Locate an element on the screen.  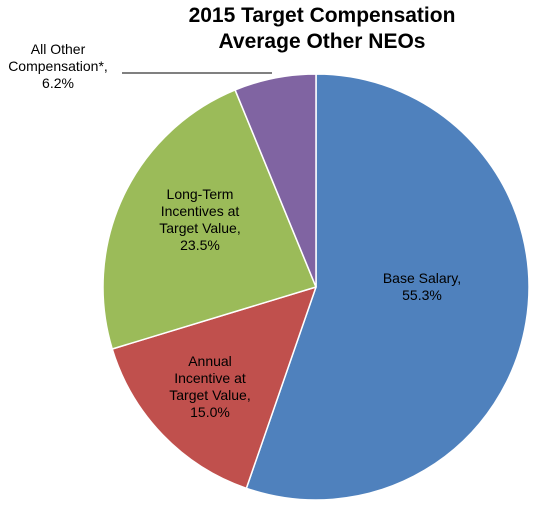
slice-label-line: Incentives at is located at coordinates (200, 211).